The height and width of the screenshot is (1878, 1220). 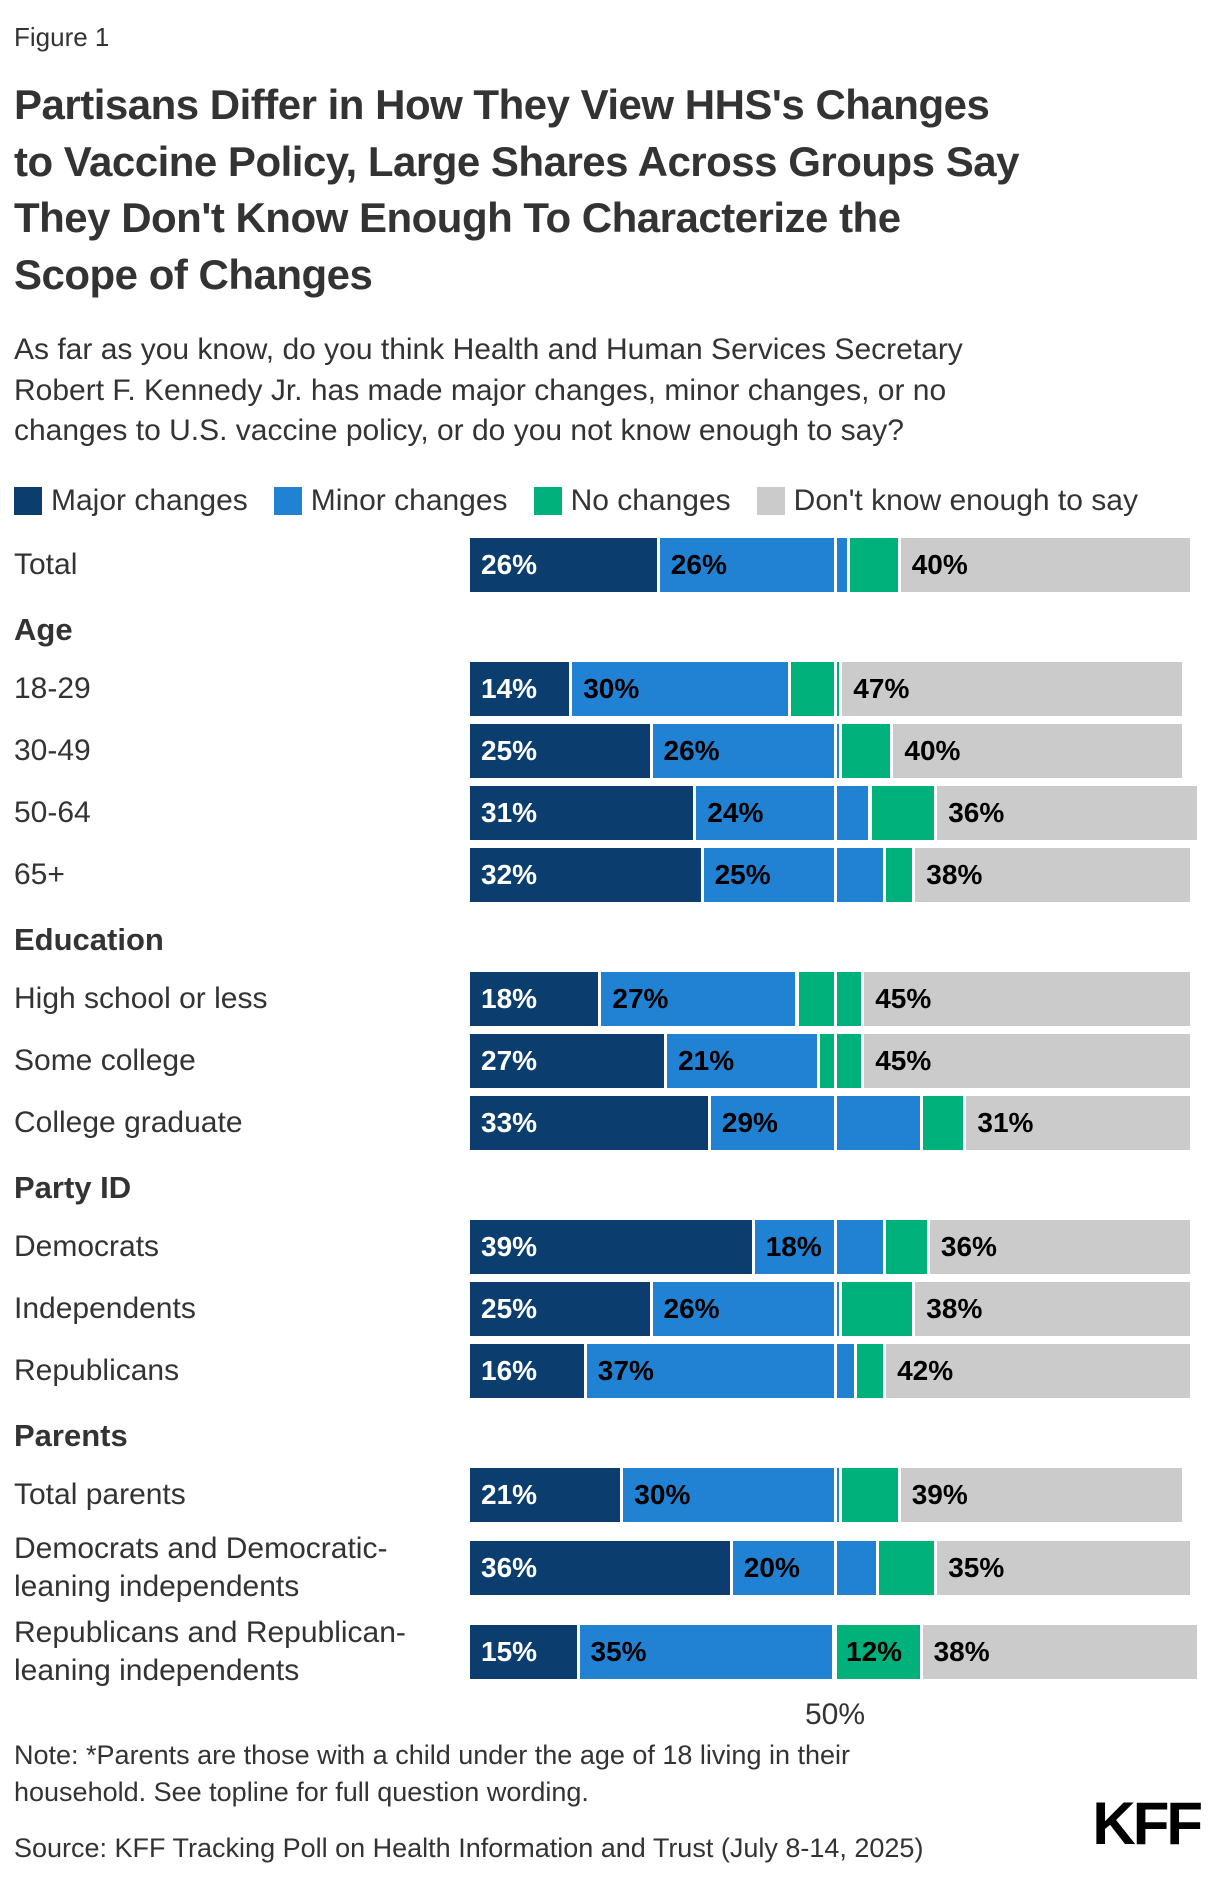 I want to click on bar-track: 21% 30% 39%, so click(x=835, y=1495).